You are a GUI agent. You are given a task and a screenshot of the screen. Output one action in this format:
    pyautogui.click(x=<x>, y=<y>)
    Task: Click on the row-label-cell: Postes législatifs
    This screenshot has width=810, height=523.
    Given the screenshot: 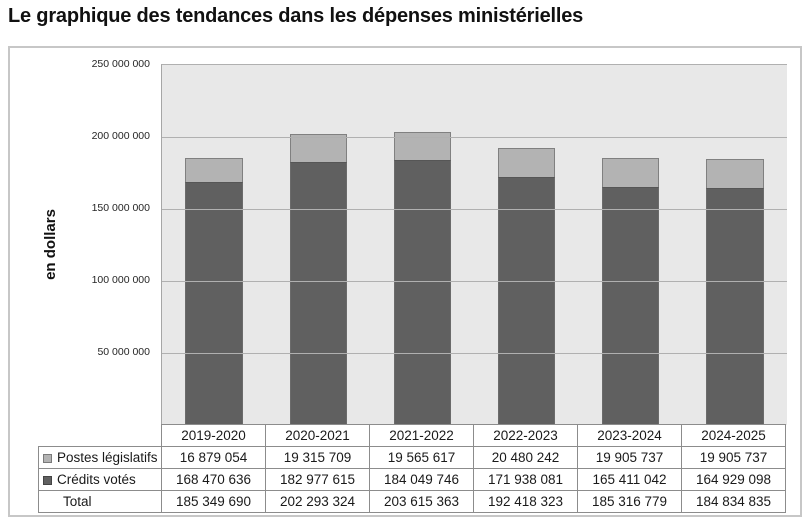 What is the action you would take?
    pyautogui.click(x=100, y=457)
    